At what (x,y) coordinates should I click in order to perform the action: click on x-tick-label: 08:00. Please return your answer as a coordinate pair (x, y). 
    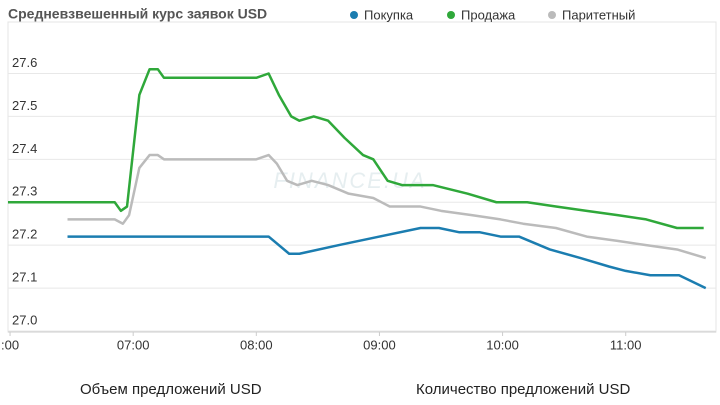
    Looking at the image, I should click on (256, 344).